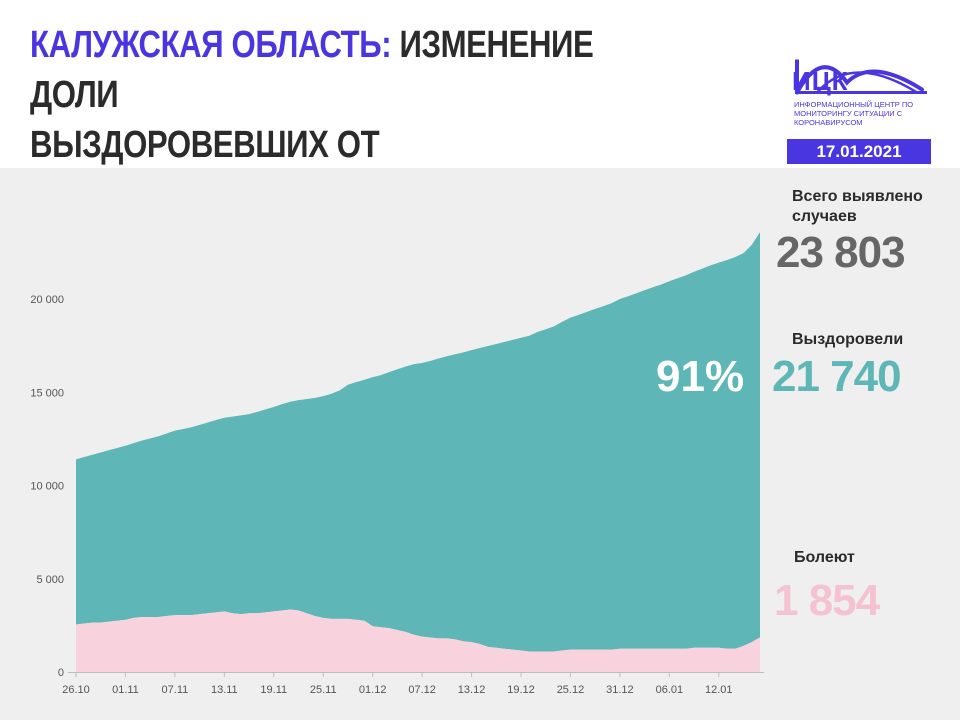 Image resolution: width=960 pixels, height=720 pixels. I want to click on x-tick-label: 07.12, so click(422, 690).